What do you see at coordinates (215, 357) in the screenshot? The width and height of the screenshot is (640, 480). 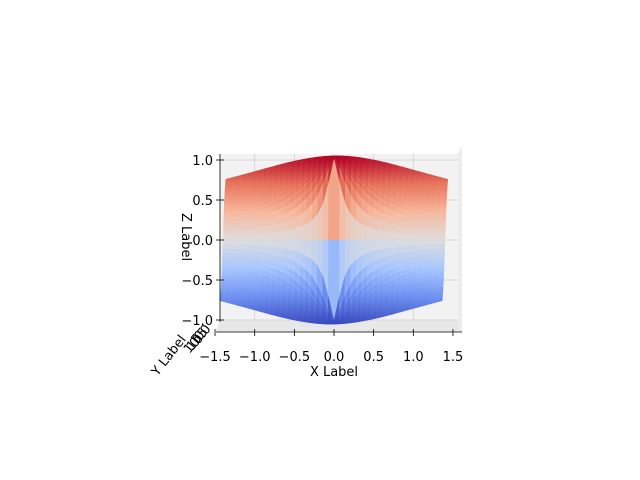 I see `x-tick-label: −1.5` at bounding box center [215, 357].